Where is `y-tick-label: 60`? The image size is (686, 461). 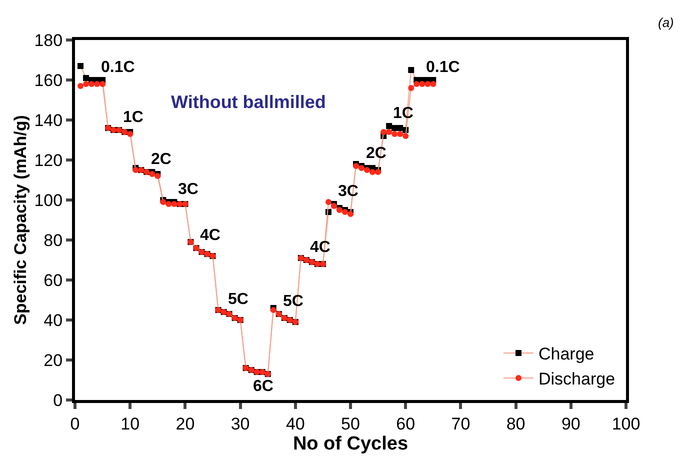 y-tick-label: 60 is located at coordinates (53, 280).